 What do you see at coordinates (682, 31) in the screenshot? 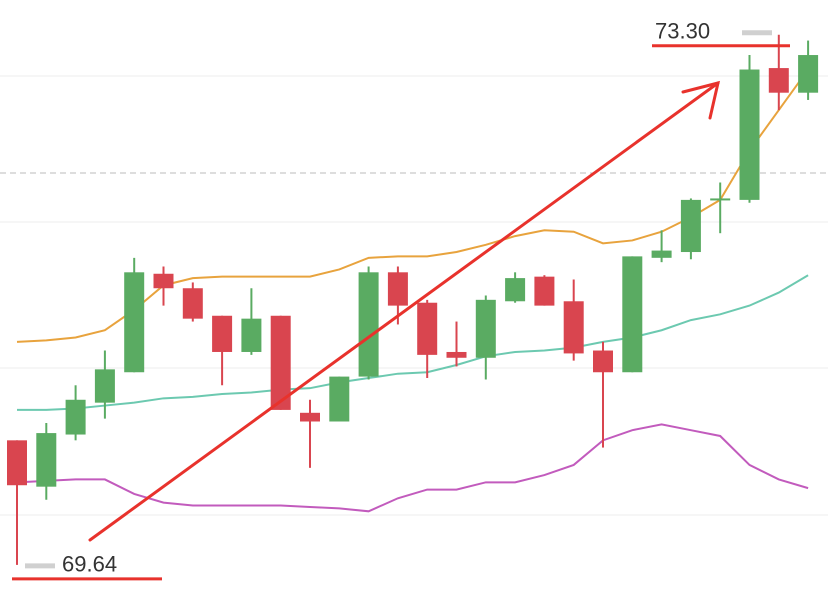
I see `annotation-label: 73.30` at bounding box center [682, 31].